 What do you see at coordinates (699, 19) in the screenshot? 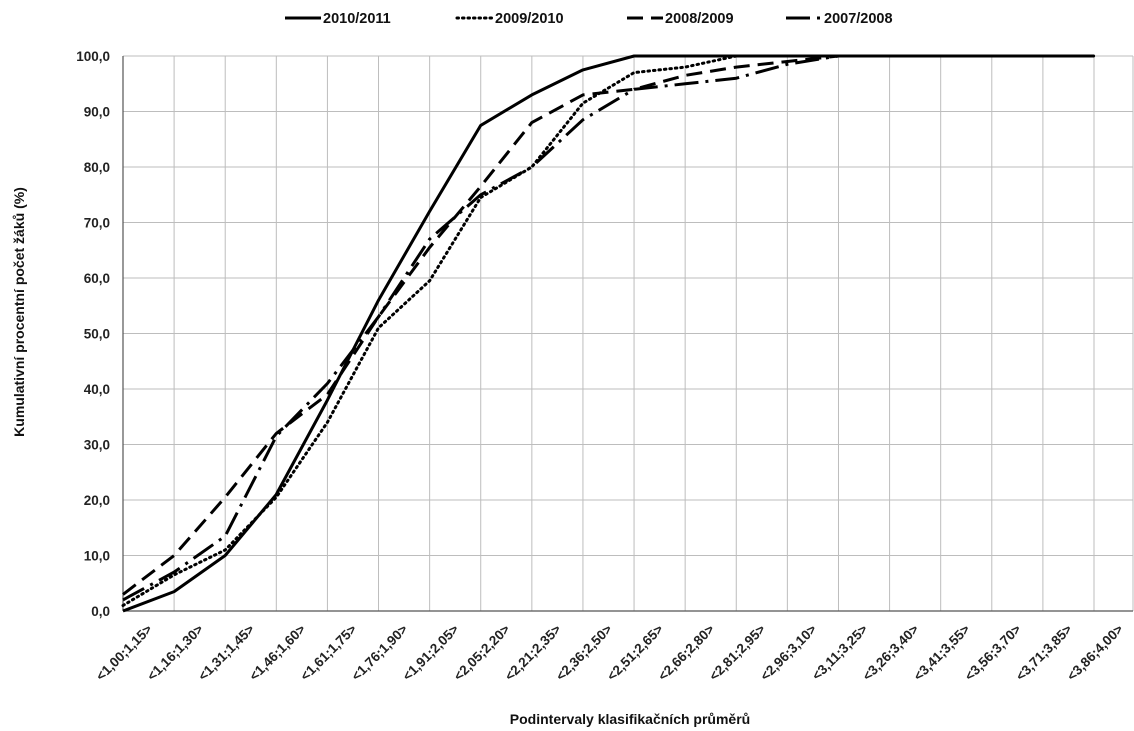
I see `legend-label-2: 2008/2009` at bounding box center [699, 19].